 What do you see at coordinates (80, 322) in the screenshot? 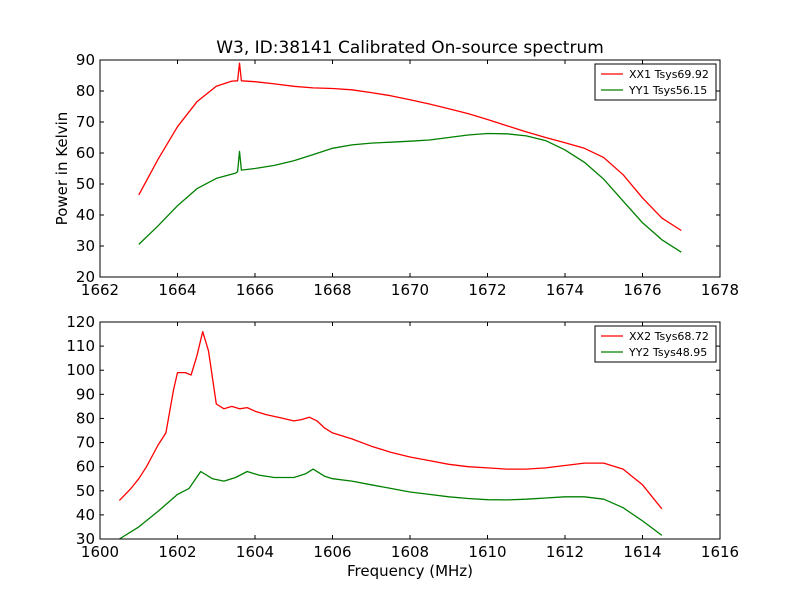
I see `y-tick-label: 120` at bounding box center [80, 322].